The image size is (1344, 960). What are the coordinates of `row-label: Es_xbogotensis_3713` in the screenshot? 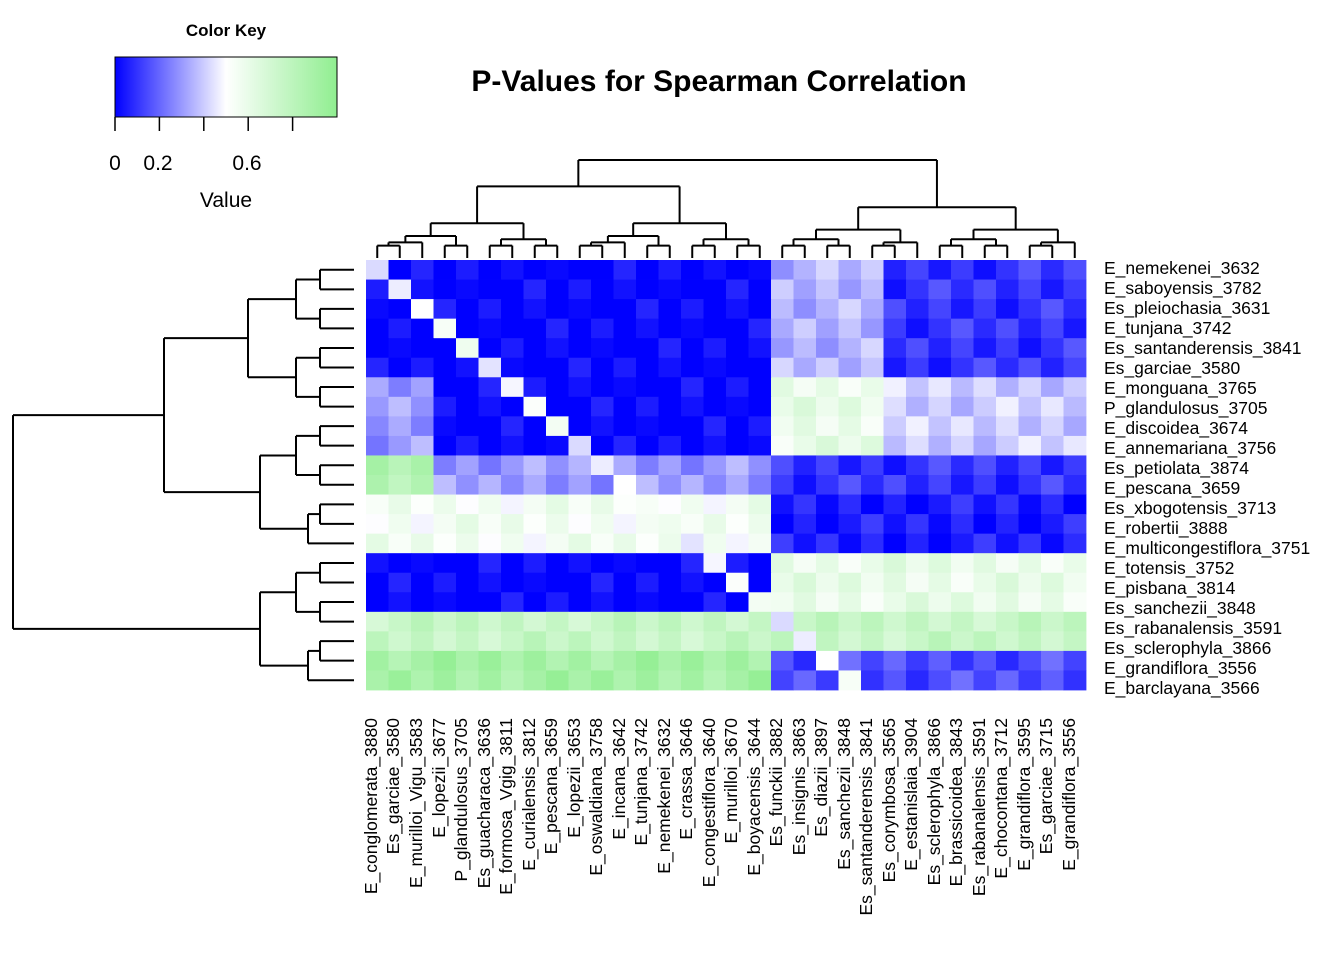 It's located at (1190, 508).